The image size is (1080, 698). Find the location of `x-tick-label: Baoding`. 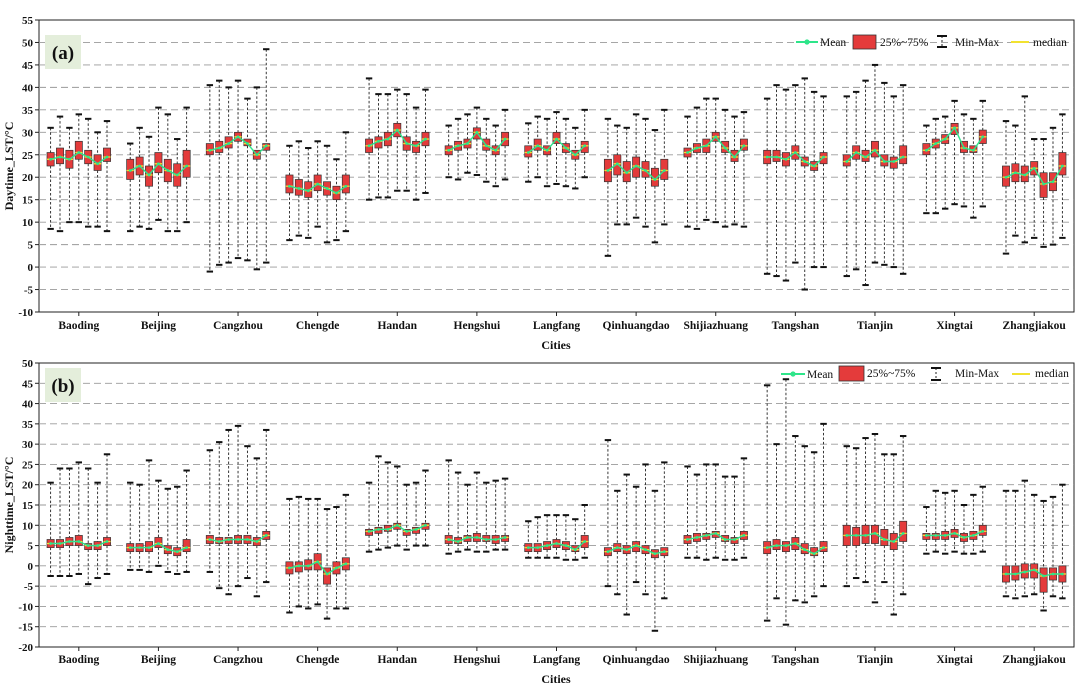

x-tick-label: Baoding is located at coordinates (78, 660).